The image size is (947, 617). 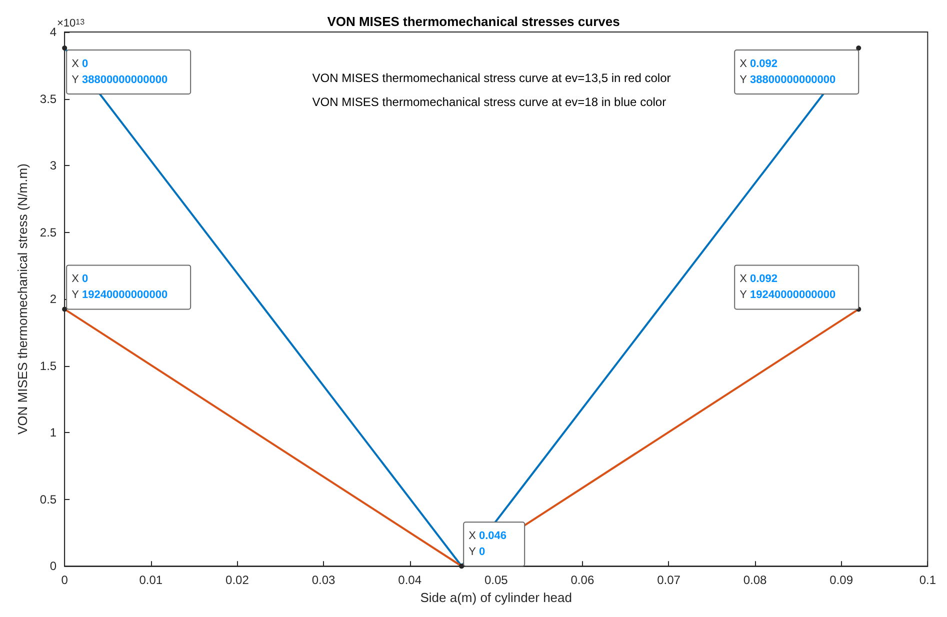 I want to click on x-tick-label: 0.06, so click(x=582, y=580).